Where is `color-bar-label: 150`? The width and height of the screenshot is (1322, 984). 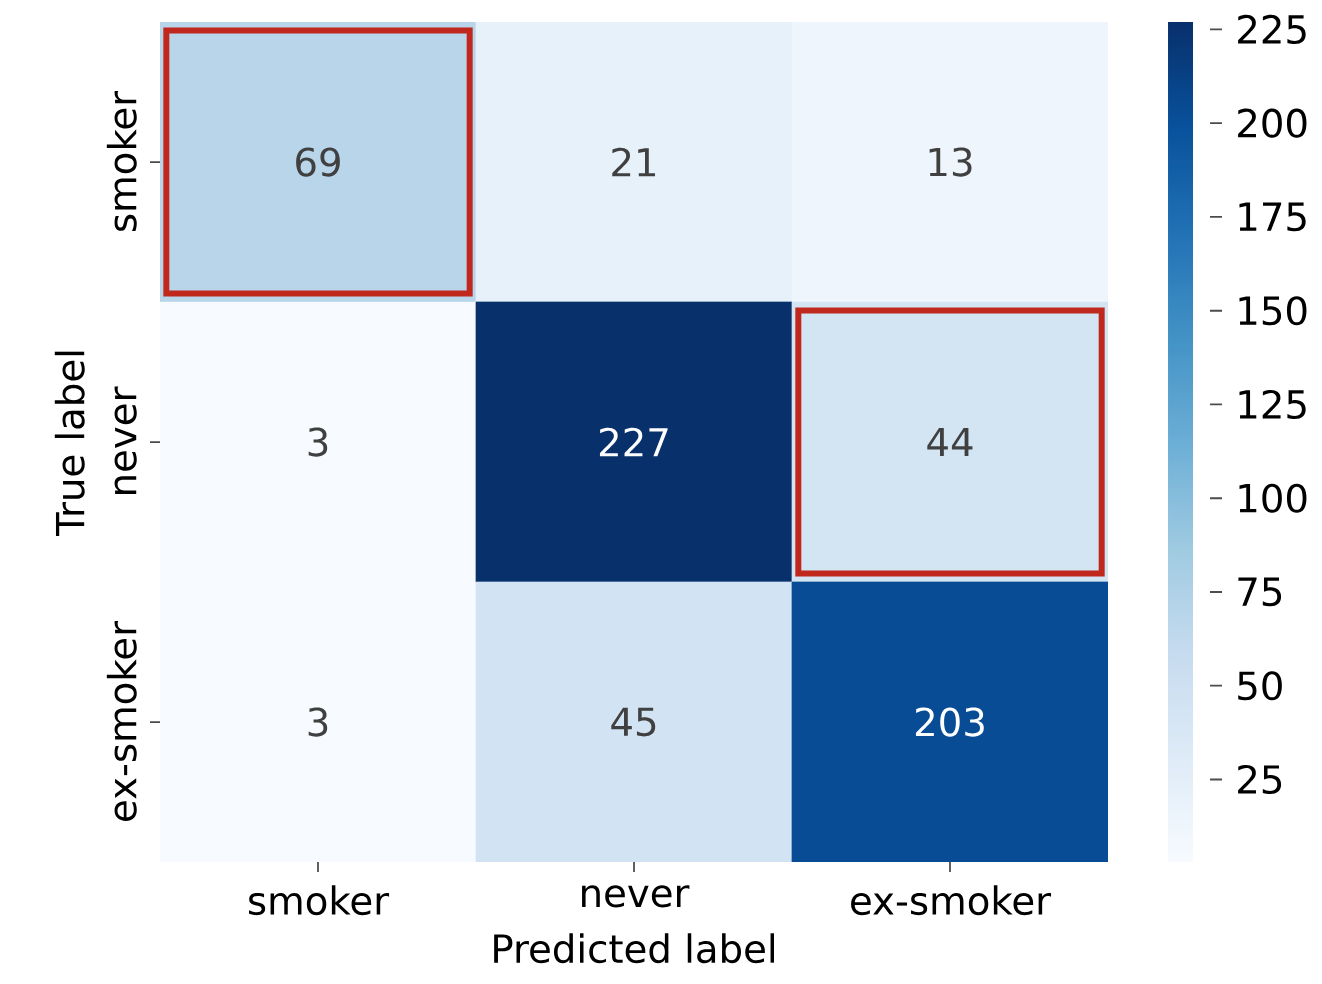 color-bar-label: 150 is located at coordinates (1273, 311).